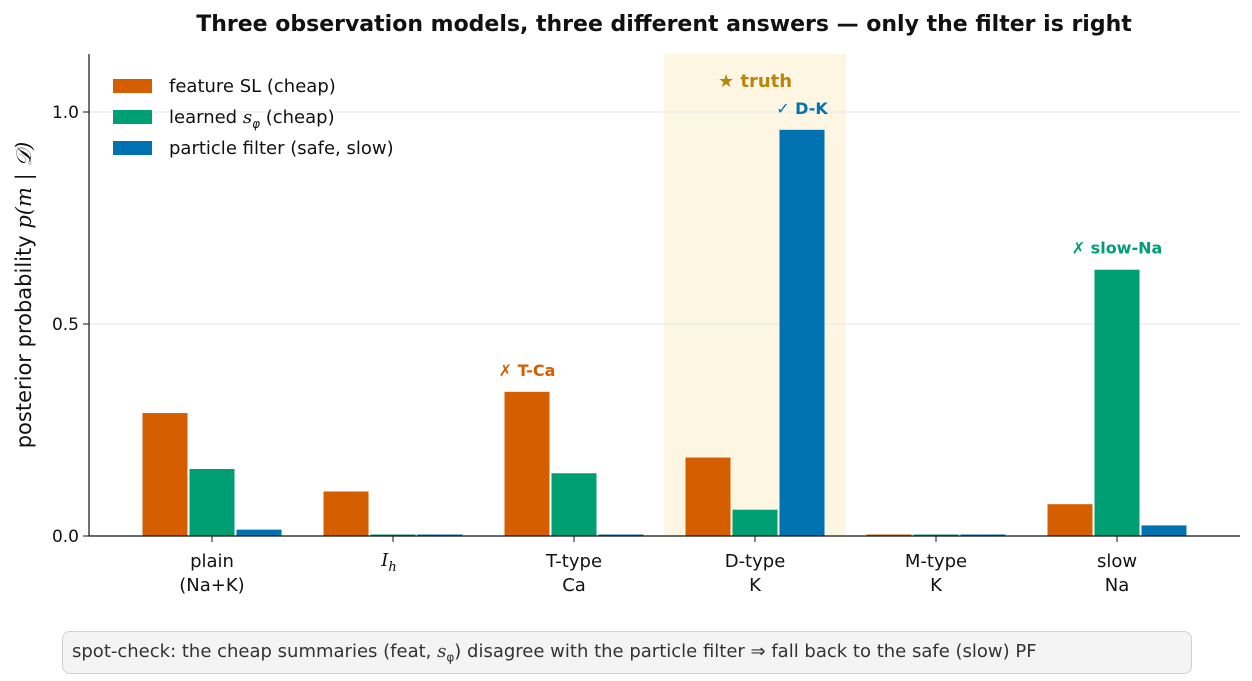 This screenshot has width=1252, height=681. Describe the element at coordinates (24, 295) in the screenshot. I see `y-axis-label: posterior probability p(m | 𝒟)` at that location.